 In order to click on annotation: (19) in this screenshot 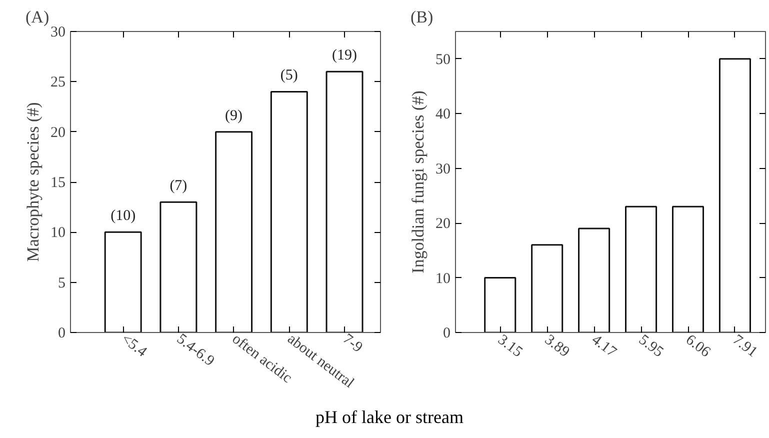, I will do `click(345, 56)`.